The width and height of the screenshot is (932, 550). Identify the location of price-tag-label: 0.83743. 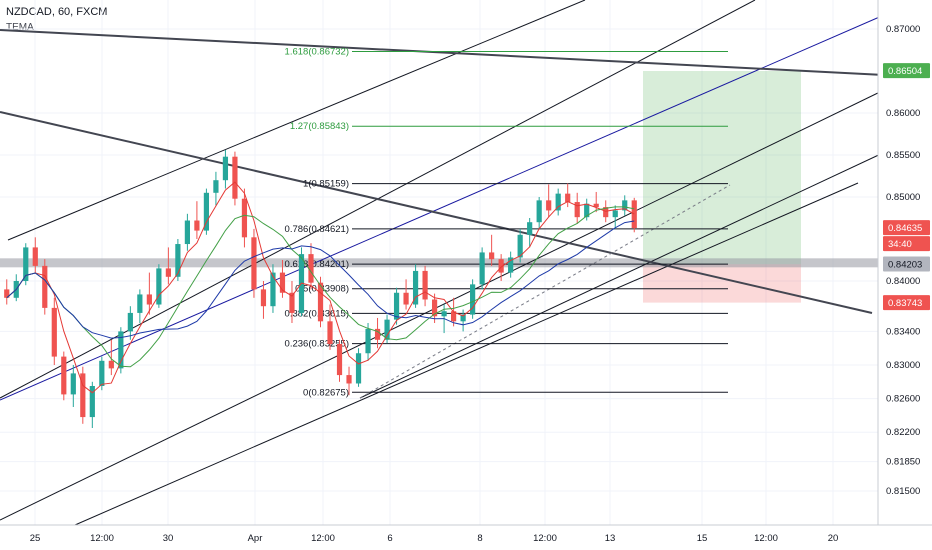
(905, 303).